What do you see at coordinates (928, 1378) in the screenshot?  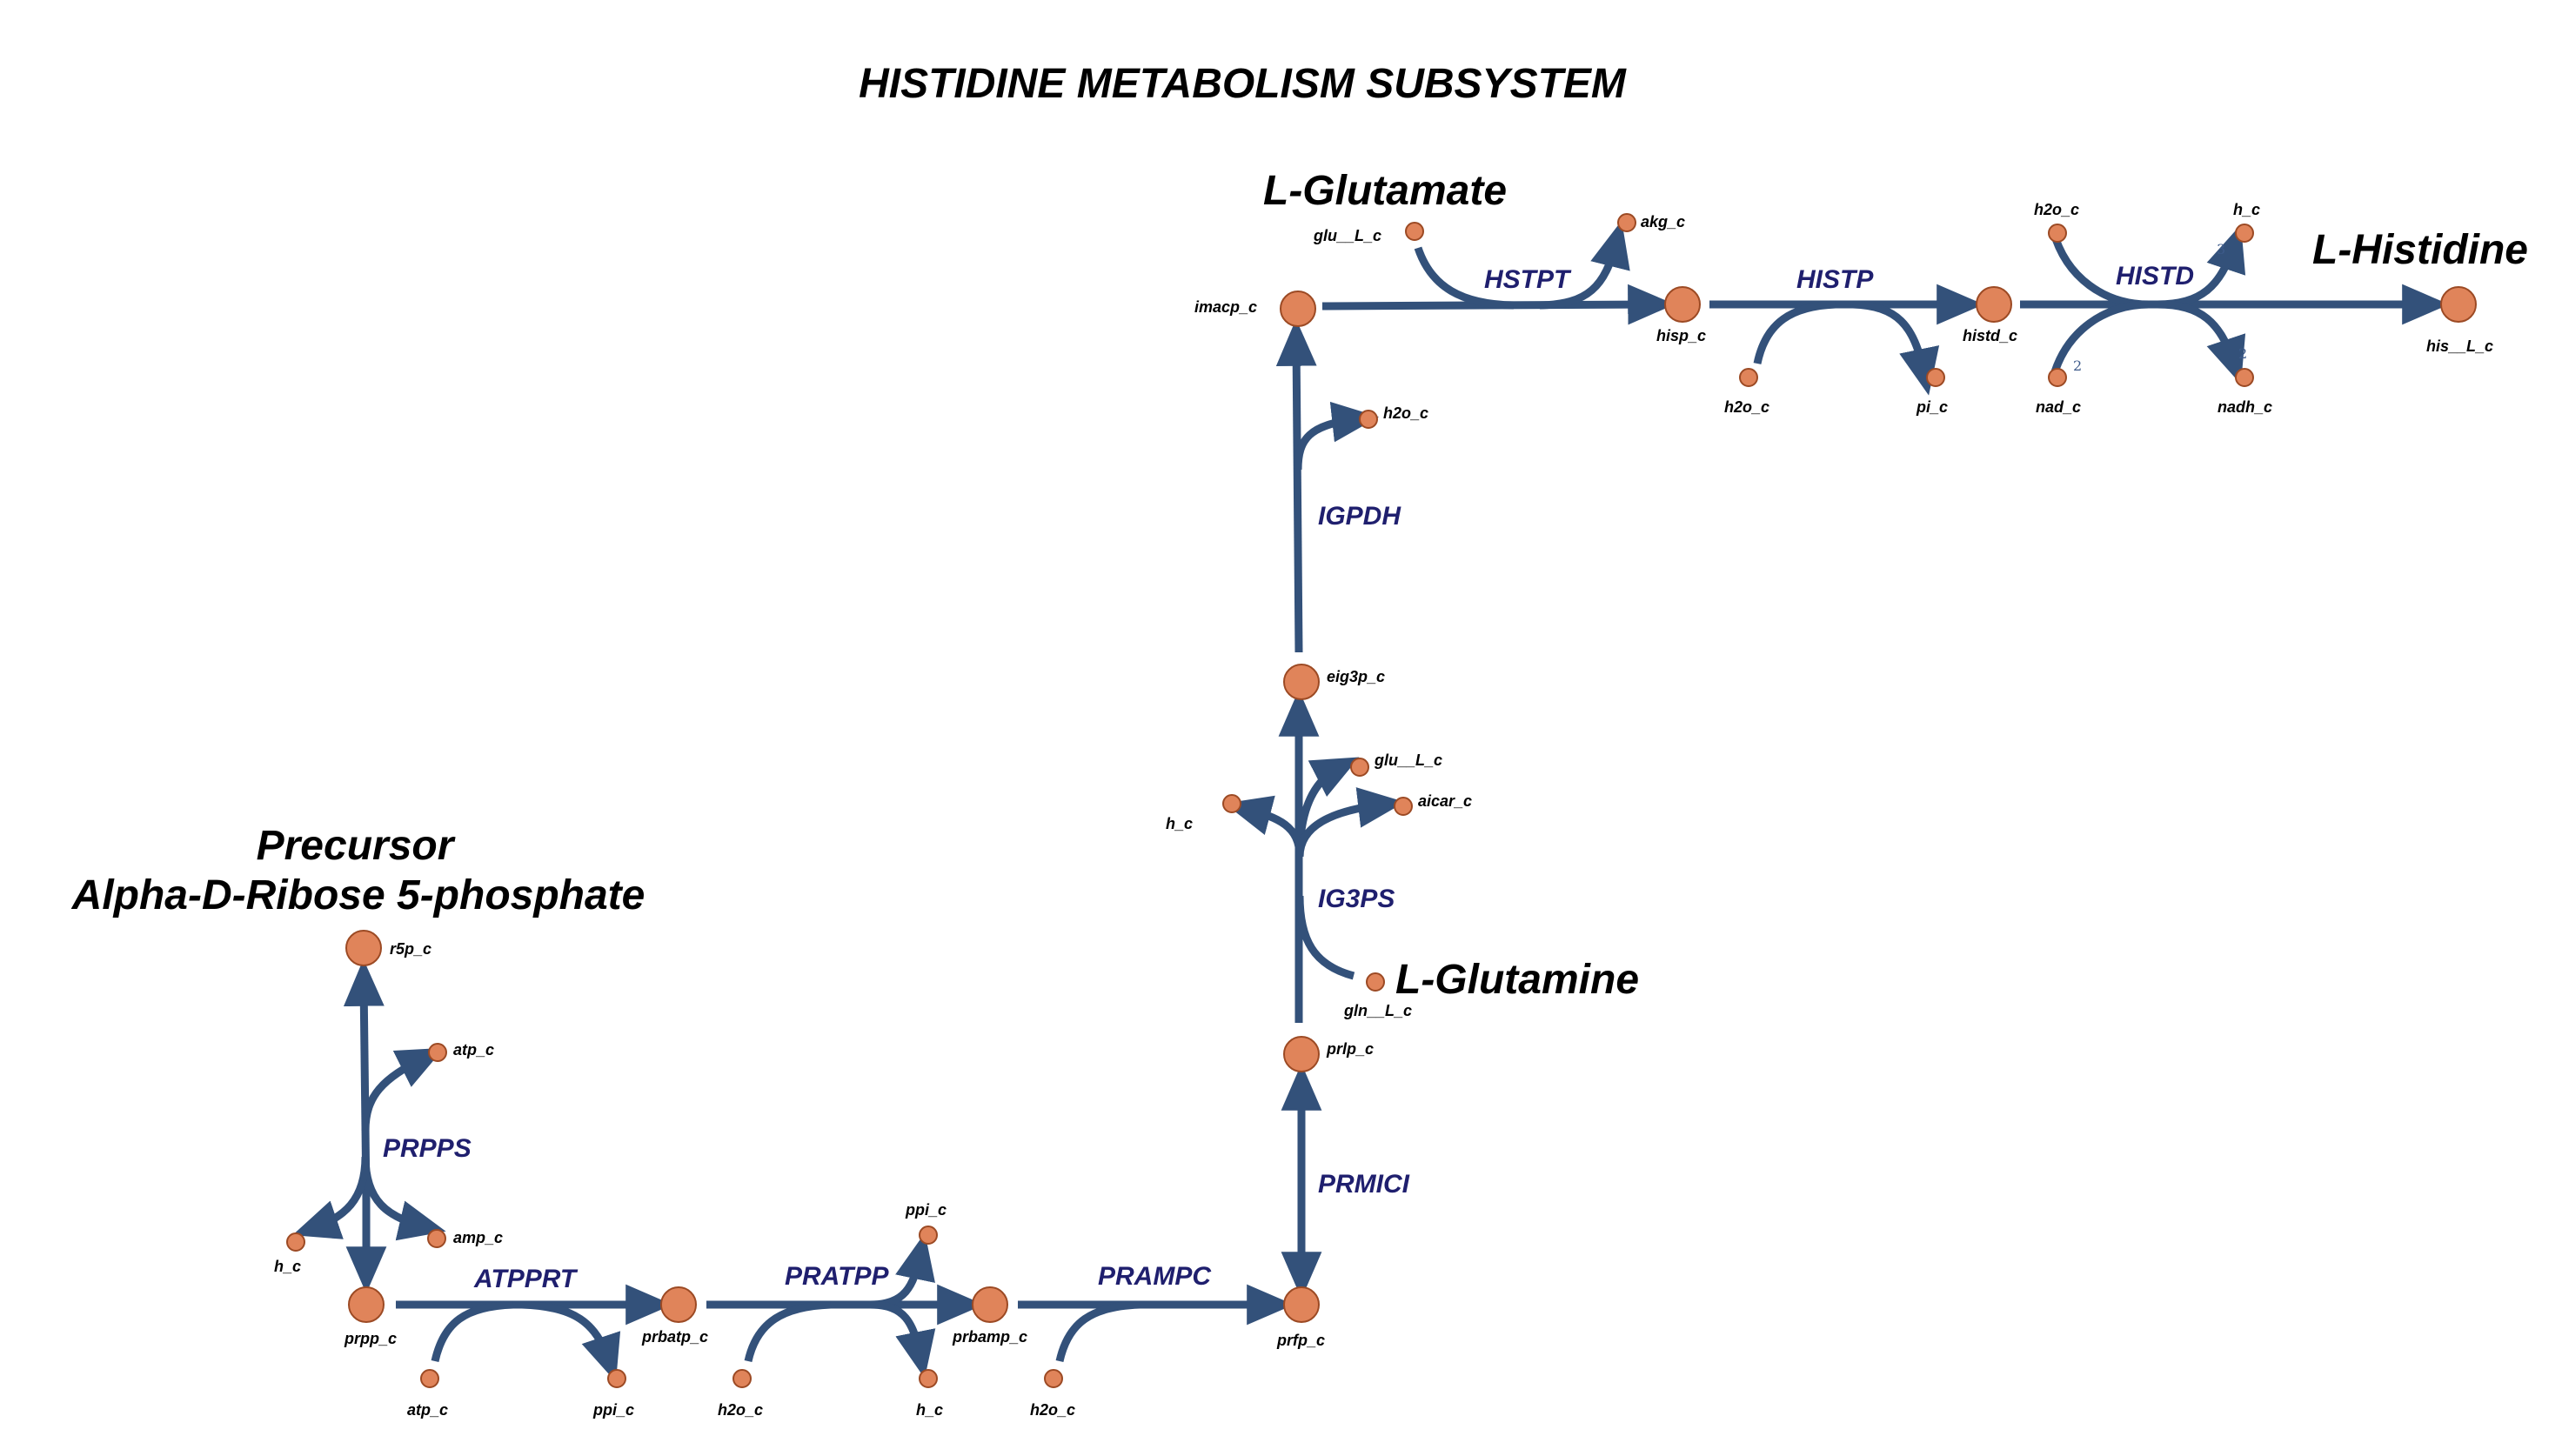 I see `node-h-pratpp` at bounding box center [928, 1378].